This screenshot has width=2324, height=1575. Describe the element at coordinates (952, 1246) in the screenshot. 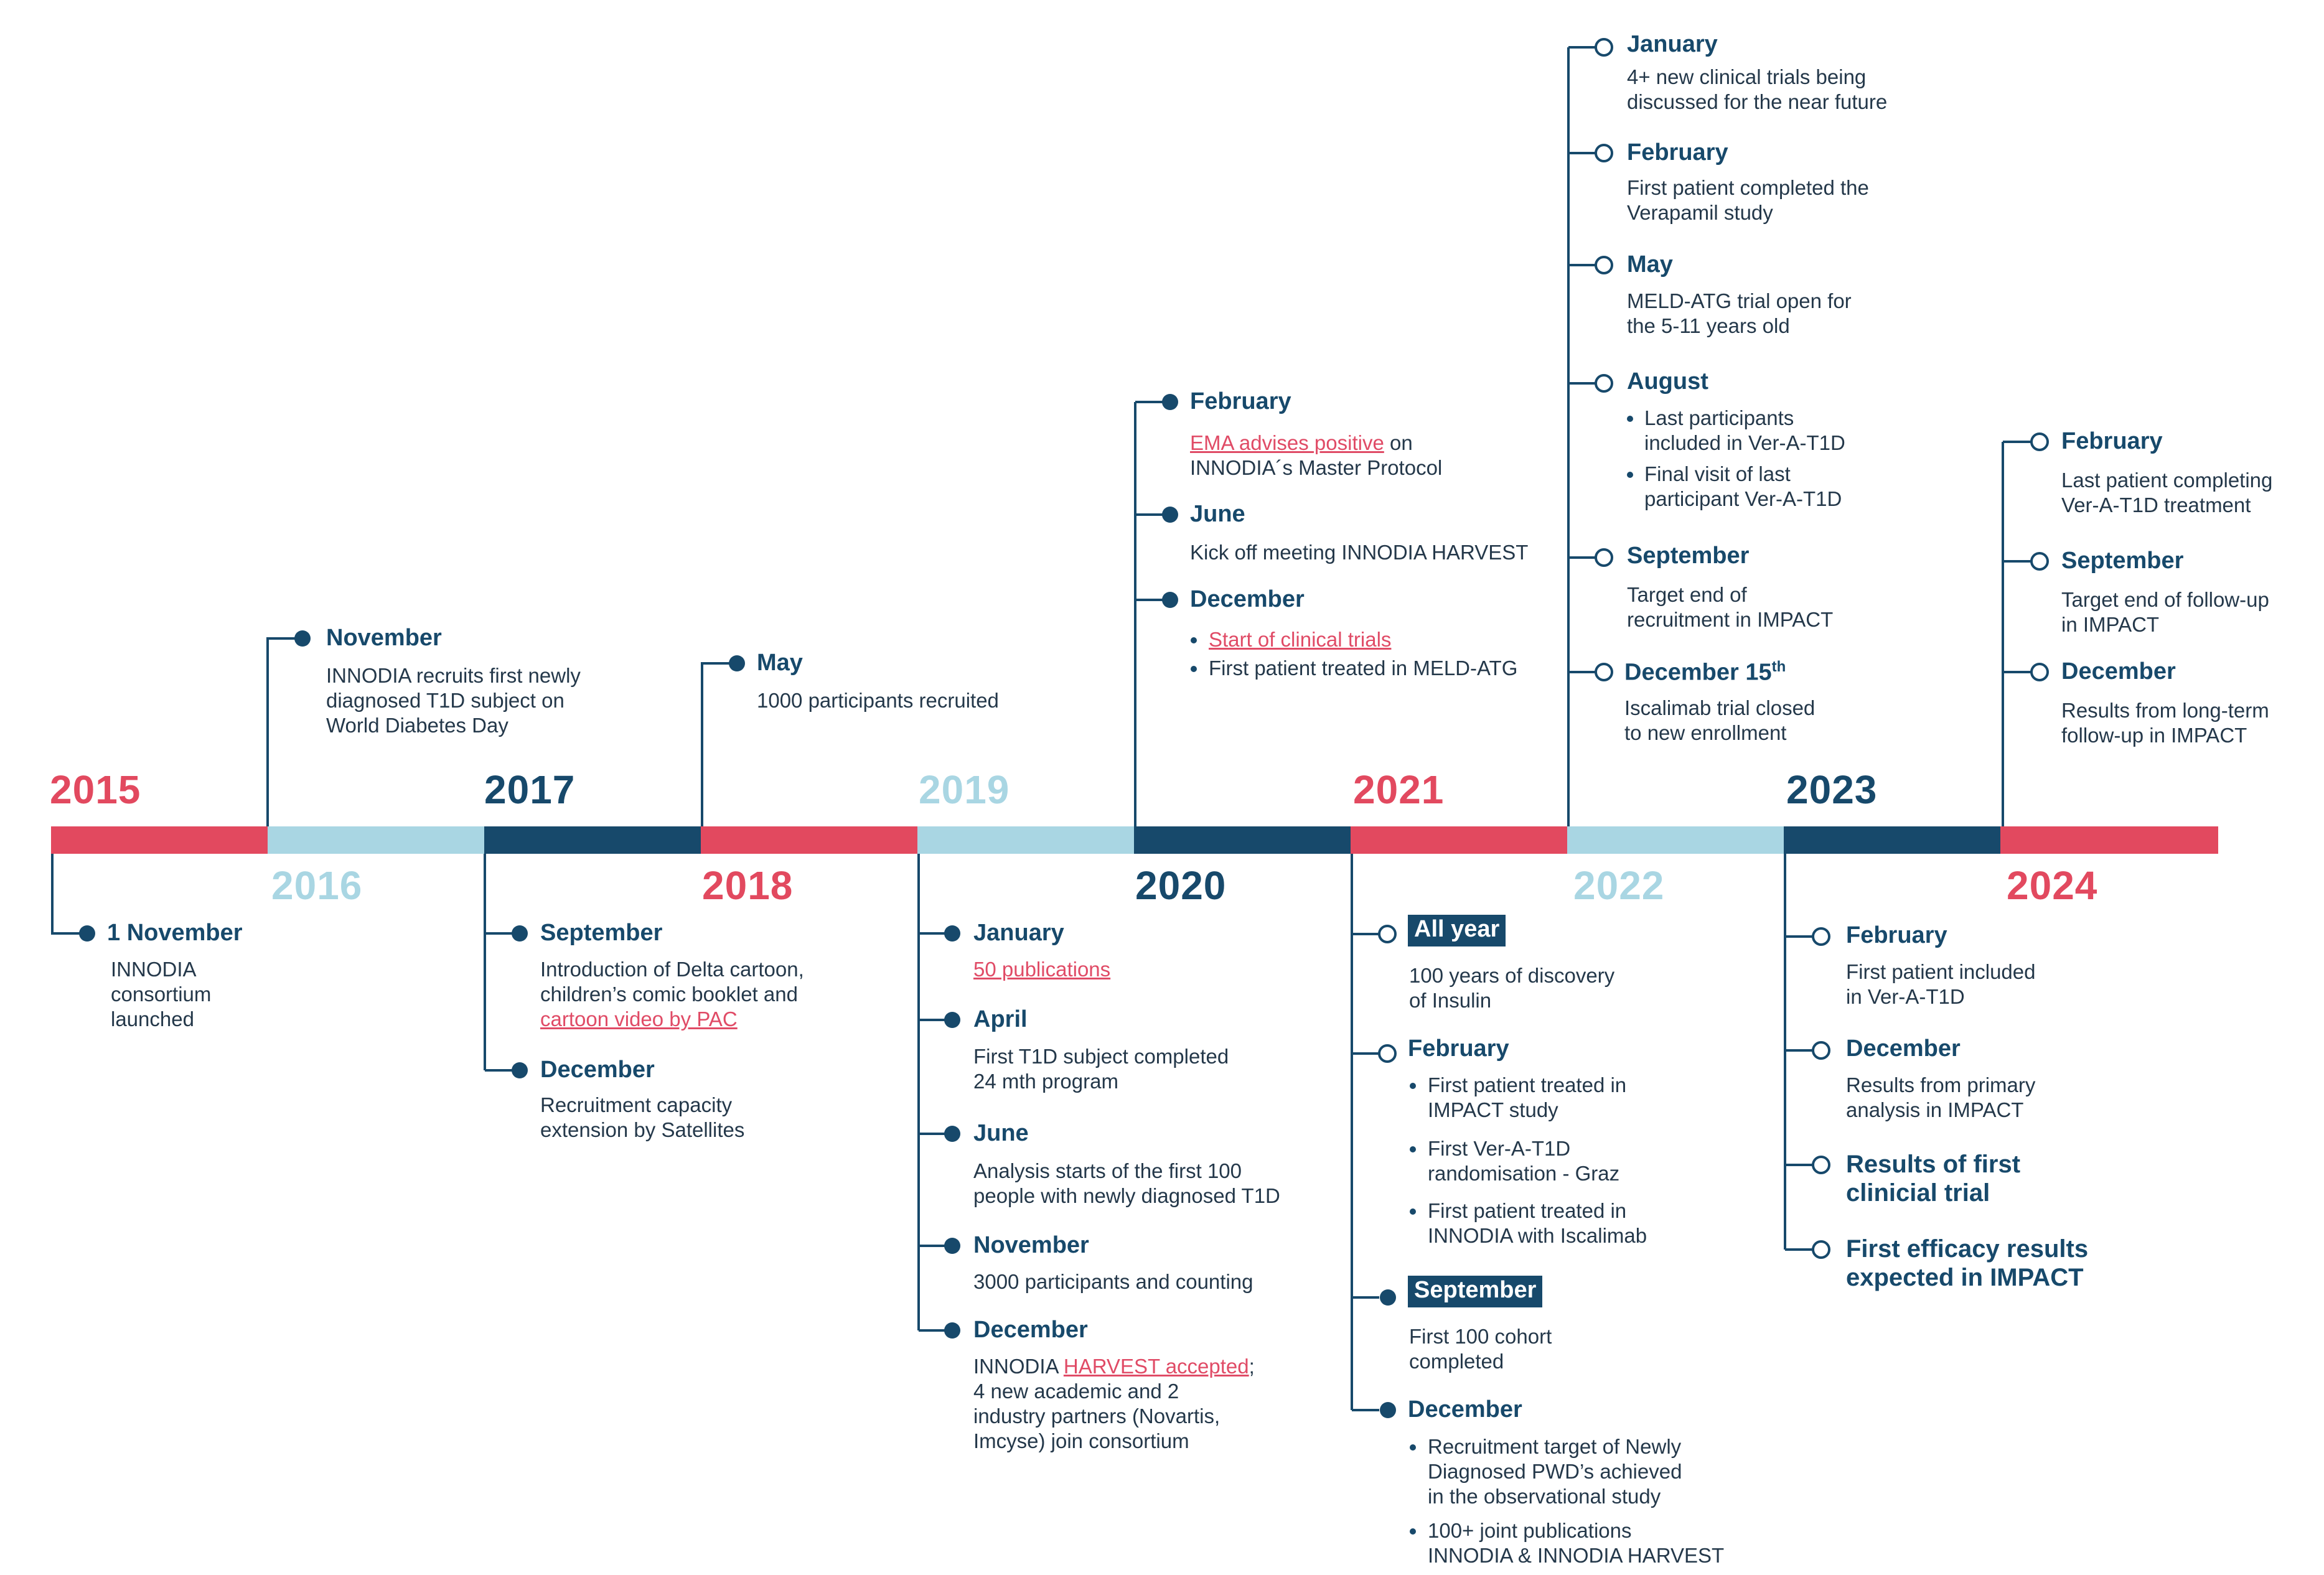

I see `dot-2019-nov` at that location.